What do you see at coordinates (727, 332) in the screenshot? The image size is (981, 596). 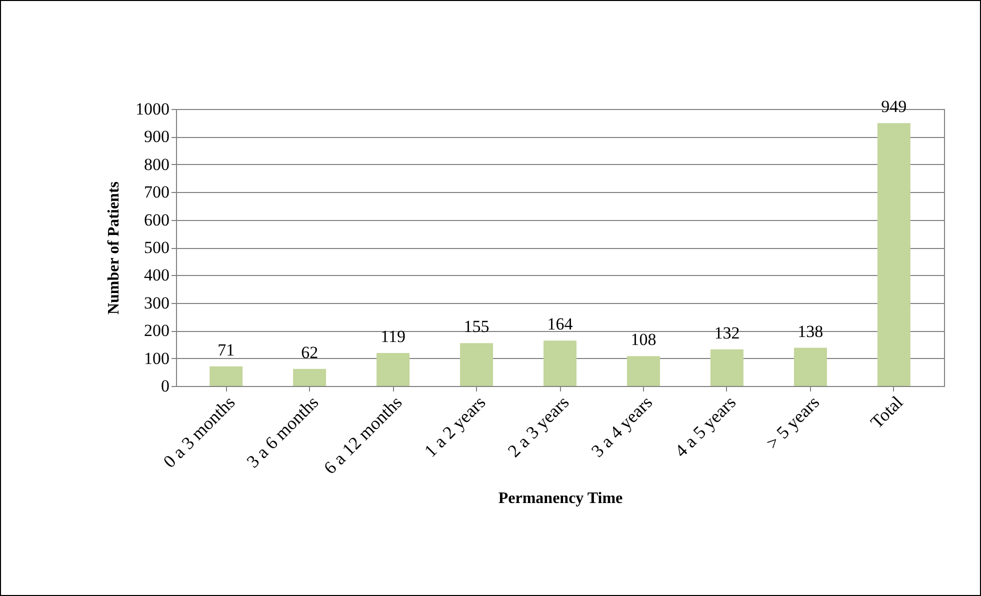 I see `data-label: 132` at bounding box center [727, 332].